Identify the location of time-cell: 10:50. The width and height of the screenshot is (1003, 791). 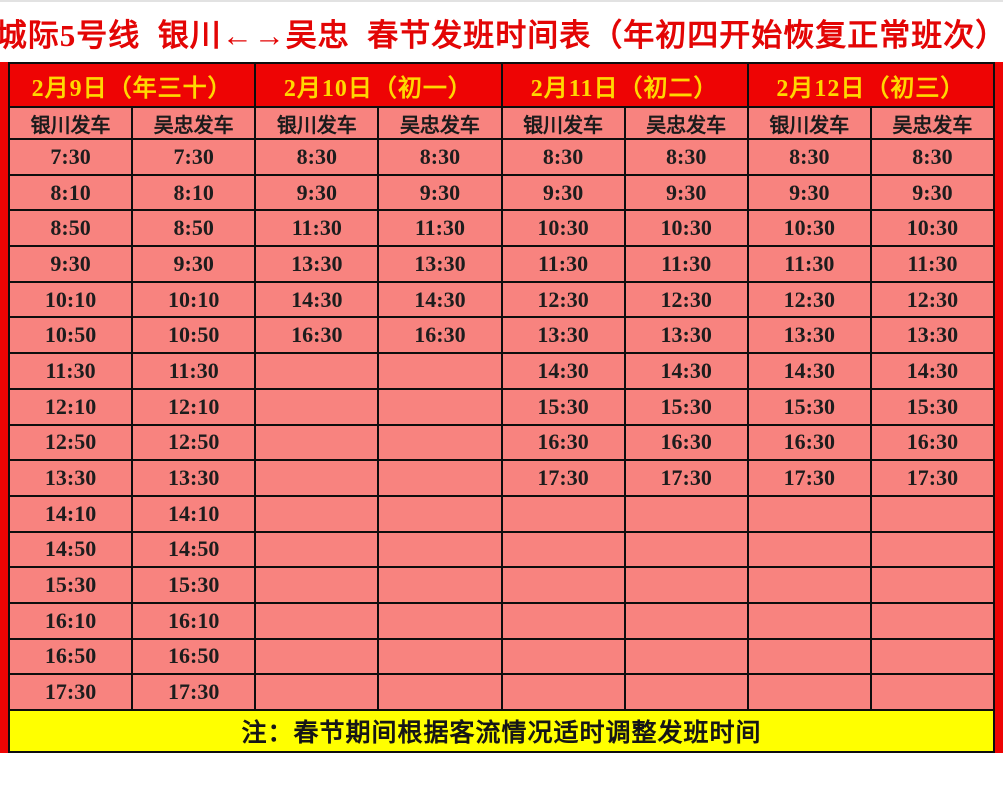
(194, 335).